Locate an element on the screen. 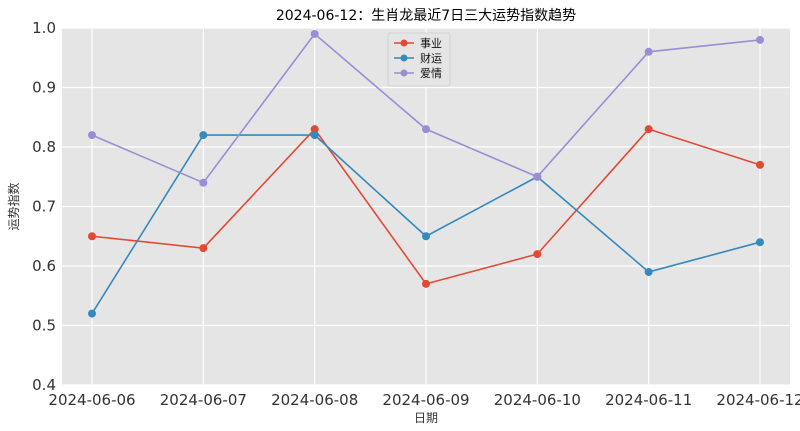  y-tick-label: 0.7 is located at coordinates (44, 207).